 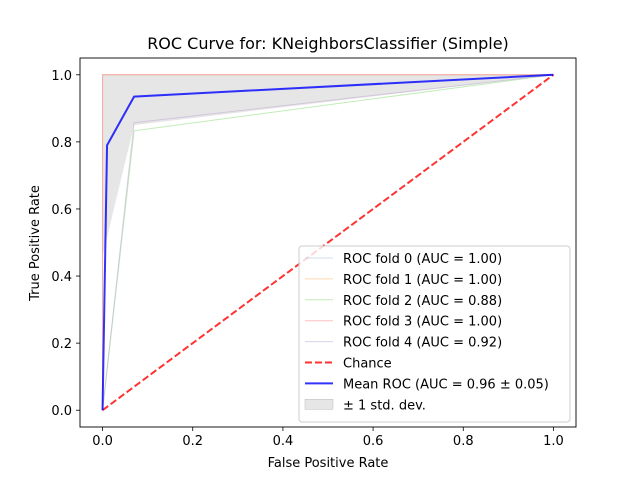 I want to click on x-tick-label-0: 0.0, so click(x=102, y=441).